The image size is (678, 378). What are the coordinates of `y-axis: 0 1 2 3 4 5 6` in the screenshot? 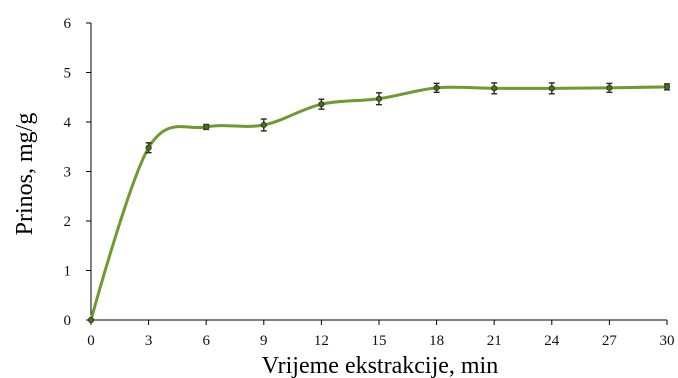 It's located at (78, 172).